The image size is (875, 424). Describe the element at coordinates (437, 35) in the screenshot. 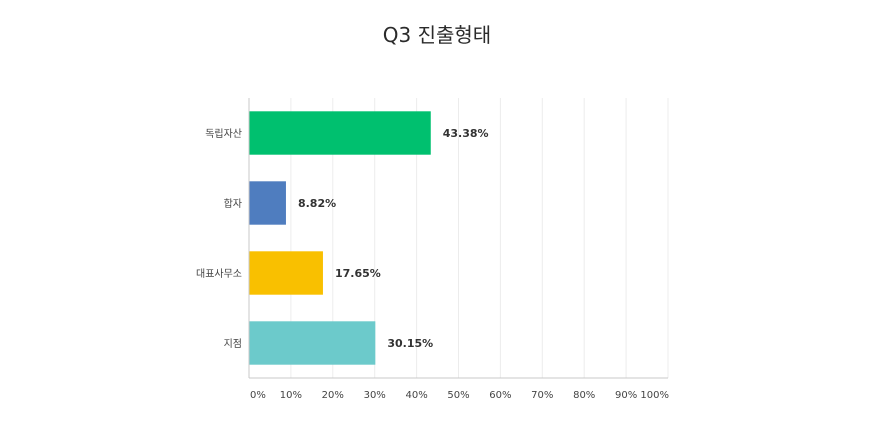

I see `chart-title: Q3 진출형태` at that location.